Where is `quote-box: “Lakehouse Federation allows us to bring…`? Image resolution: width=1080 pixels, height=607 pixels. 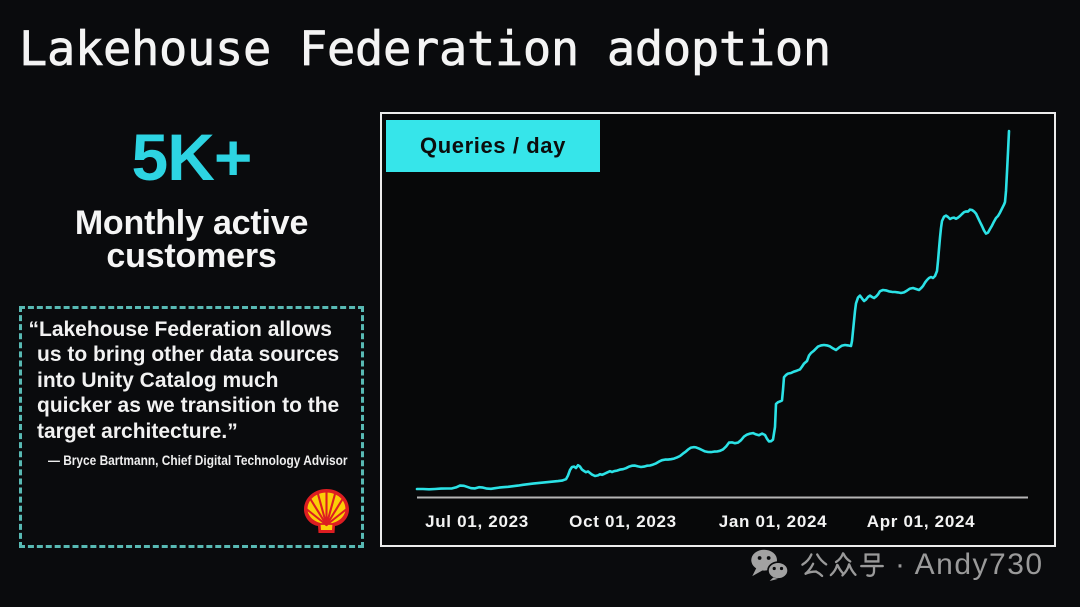 quote-box: “Lakehouse Federation allows us to bring… is located at coordinates (191, 427).